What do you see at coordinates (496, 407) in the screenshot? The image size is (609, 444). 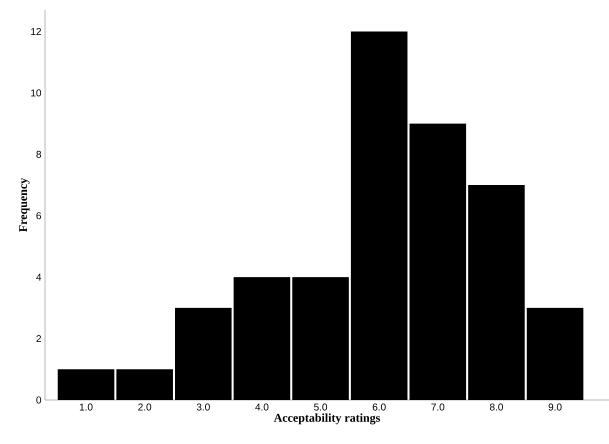 I see `x-tick-label: 8.0` at bounding box center [496, 407].